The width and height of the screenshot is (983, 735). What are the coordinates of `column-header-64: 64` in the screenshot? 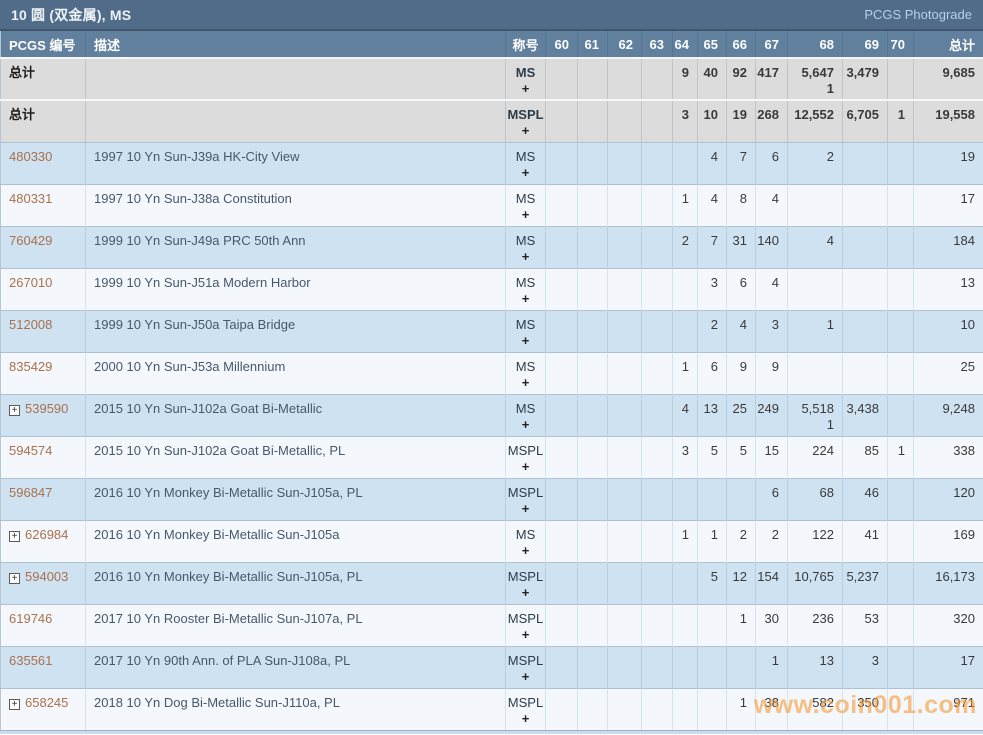 It's located at (685, 44).